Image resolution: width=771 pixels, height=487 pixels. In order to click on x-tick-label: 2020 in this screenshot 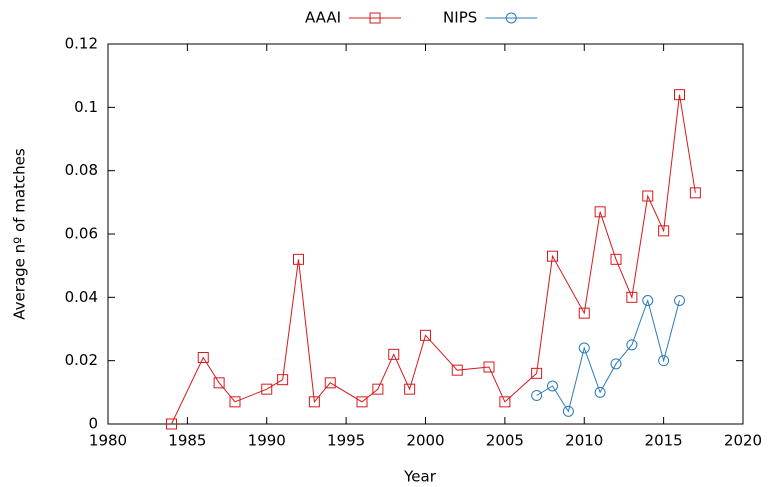, I will do `click(743, 441)`.